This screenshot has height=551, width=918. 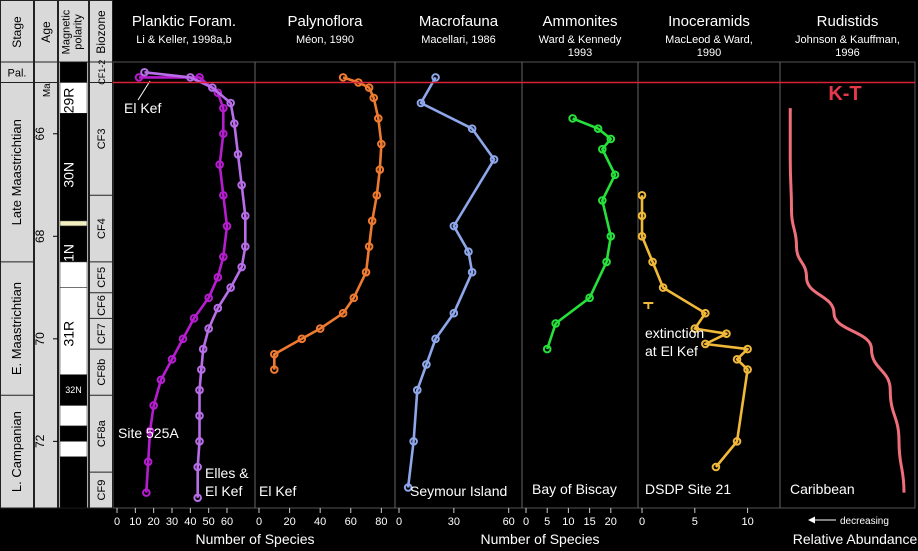 What do you see at coordinates (674, 333) in the screenshot?
I see `site-label: extinction` at bounding box center [674, 333].